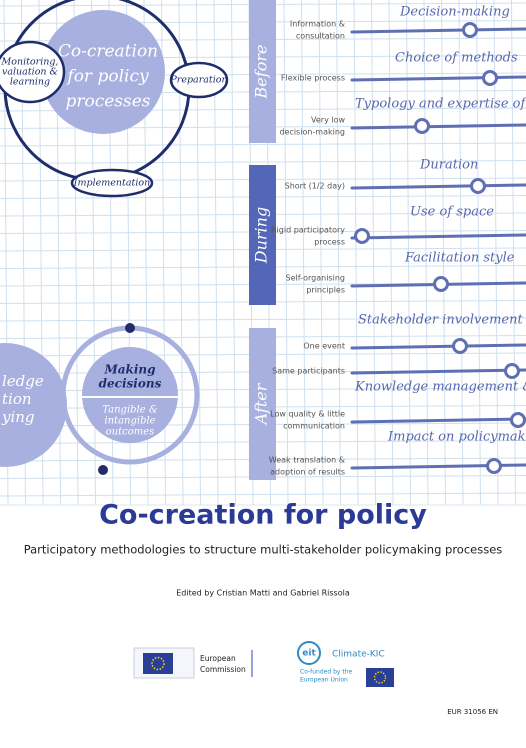 The width and height of the screenshot is (526, 748). What do you see at coordinates (18, 417) in the screenshot?
I see `loop-left-text: ying` at bounding box center [18, 417].